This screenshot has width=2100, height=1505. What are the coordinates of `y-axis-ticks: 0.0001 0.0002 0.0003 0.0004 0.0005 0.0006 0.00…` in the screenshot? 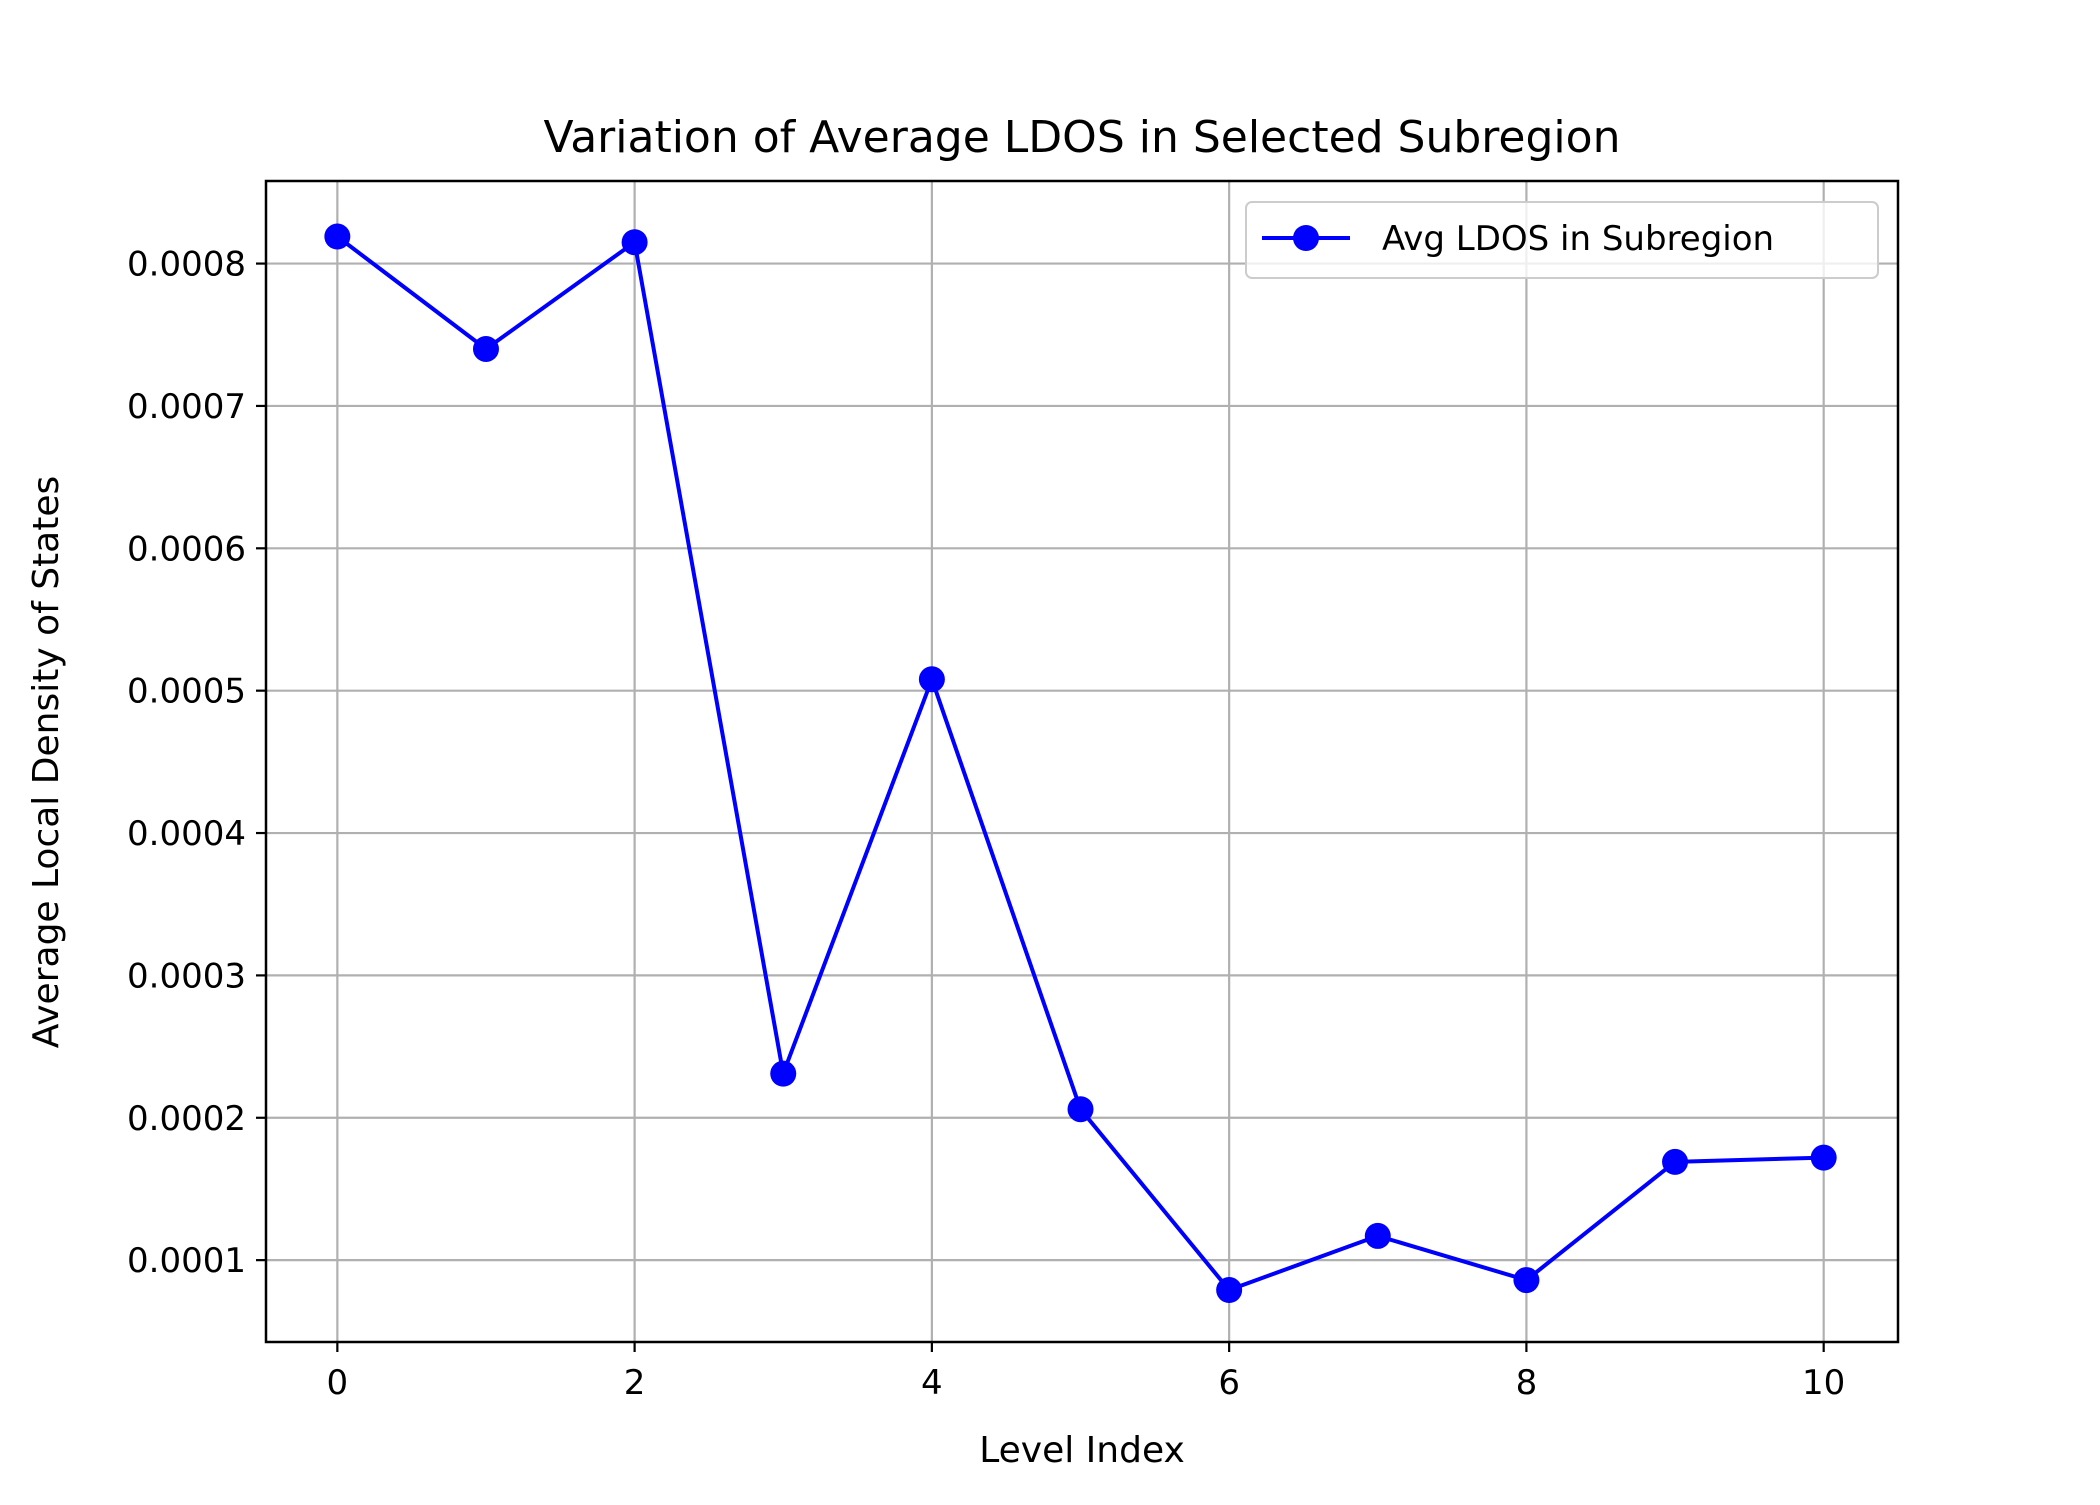 It's located at (196, 763).